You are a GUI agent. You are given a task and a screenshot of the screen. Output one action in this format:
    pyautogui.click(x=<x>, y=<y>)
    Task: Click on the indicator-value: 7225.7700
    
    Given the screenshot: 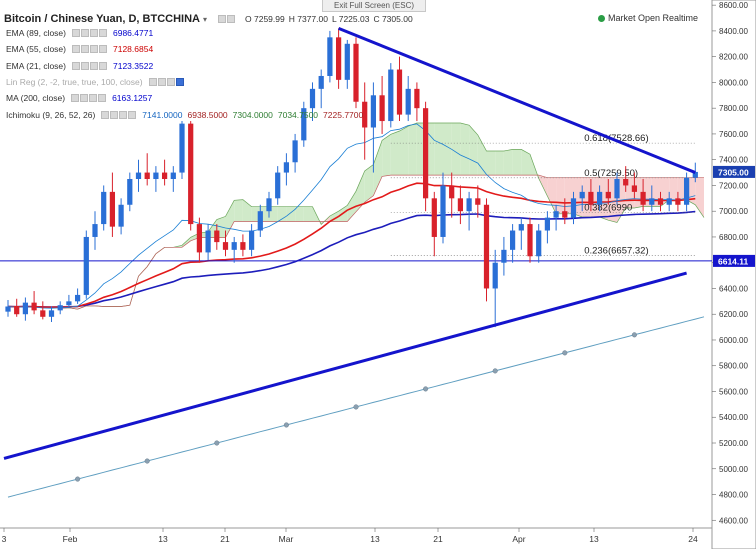 What is the action you would take?
    pyautogui.click(x=343, y=114)
    